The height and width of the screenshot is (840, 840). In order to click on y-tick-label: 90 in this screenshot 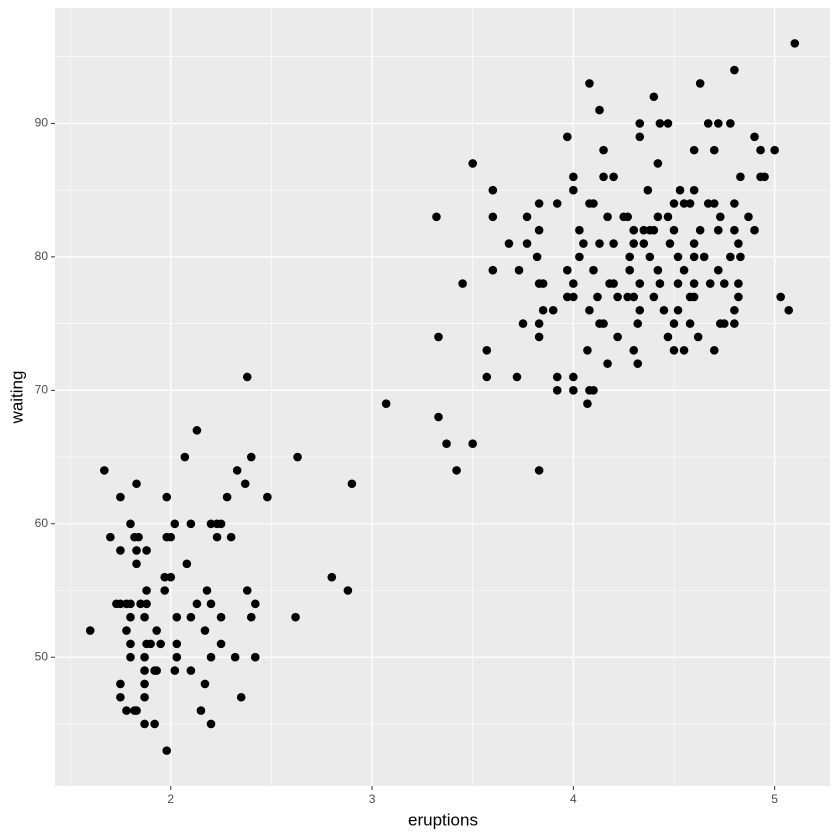, I will do `click(42, 123)`.